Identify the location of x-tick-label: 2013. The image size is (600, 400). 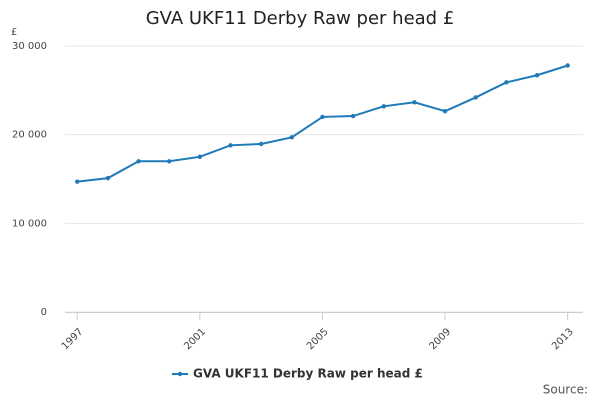
(563, 339).